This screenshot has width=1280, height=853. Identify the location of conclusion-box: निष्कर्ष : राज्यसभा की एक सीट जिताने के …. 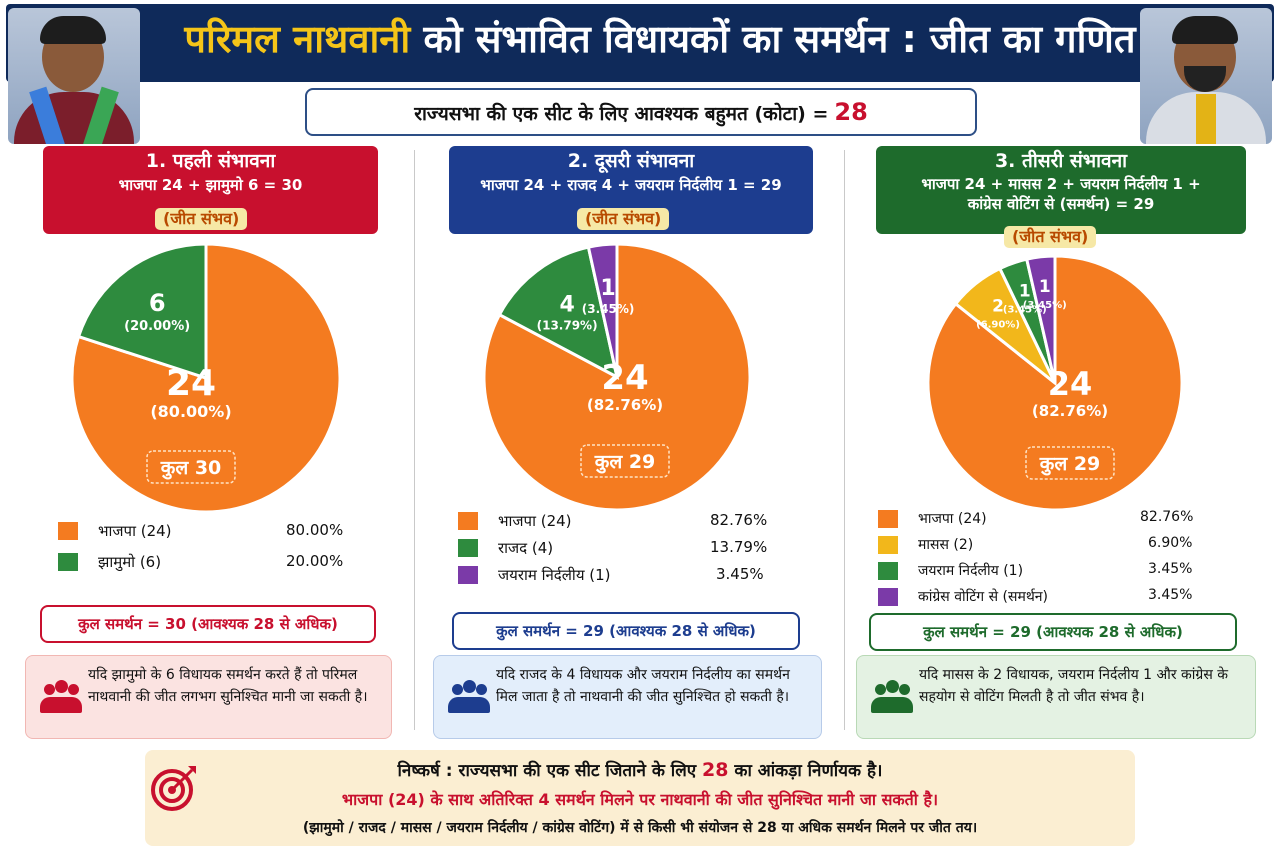
(640, 798).